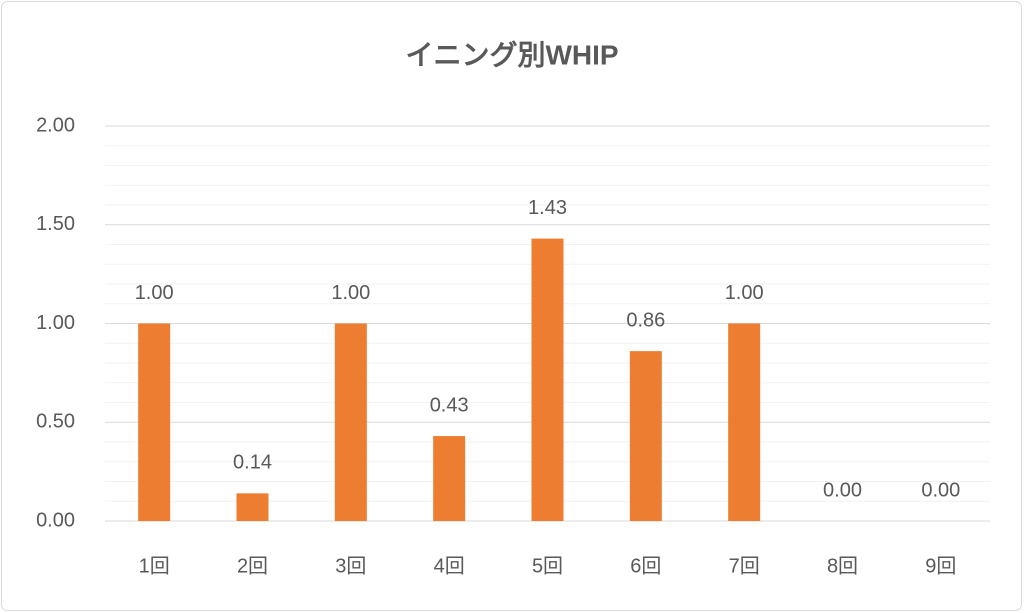 This screenshot has height=613, width=1024. I want to click on x-tick-label: 1回, so click(154, 566).